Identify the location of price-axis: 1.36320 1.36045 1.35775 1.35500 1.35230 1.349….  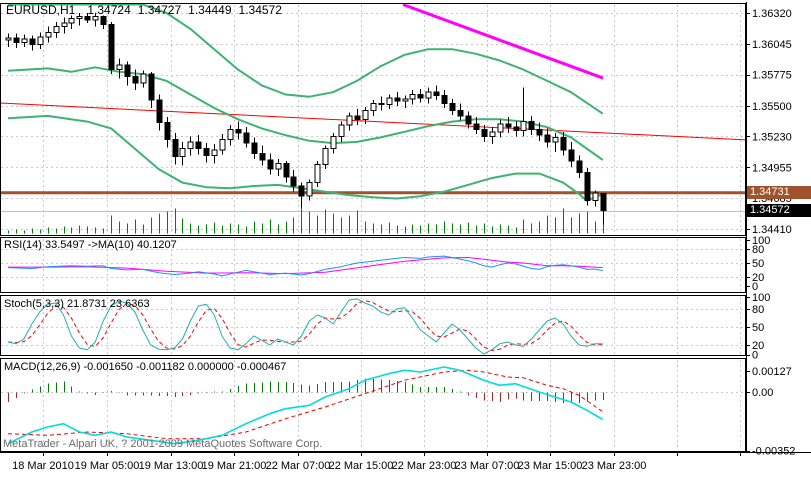
(770, 233).